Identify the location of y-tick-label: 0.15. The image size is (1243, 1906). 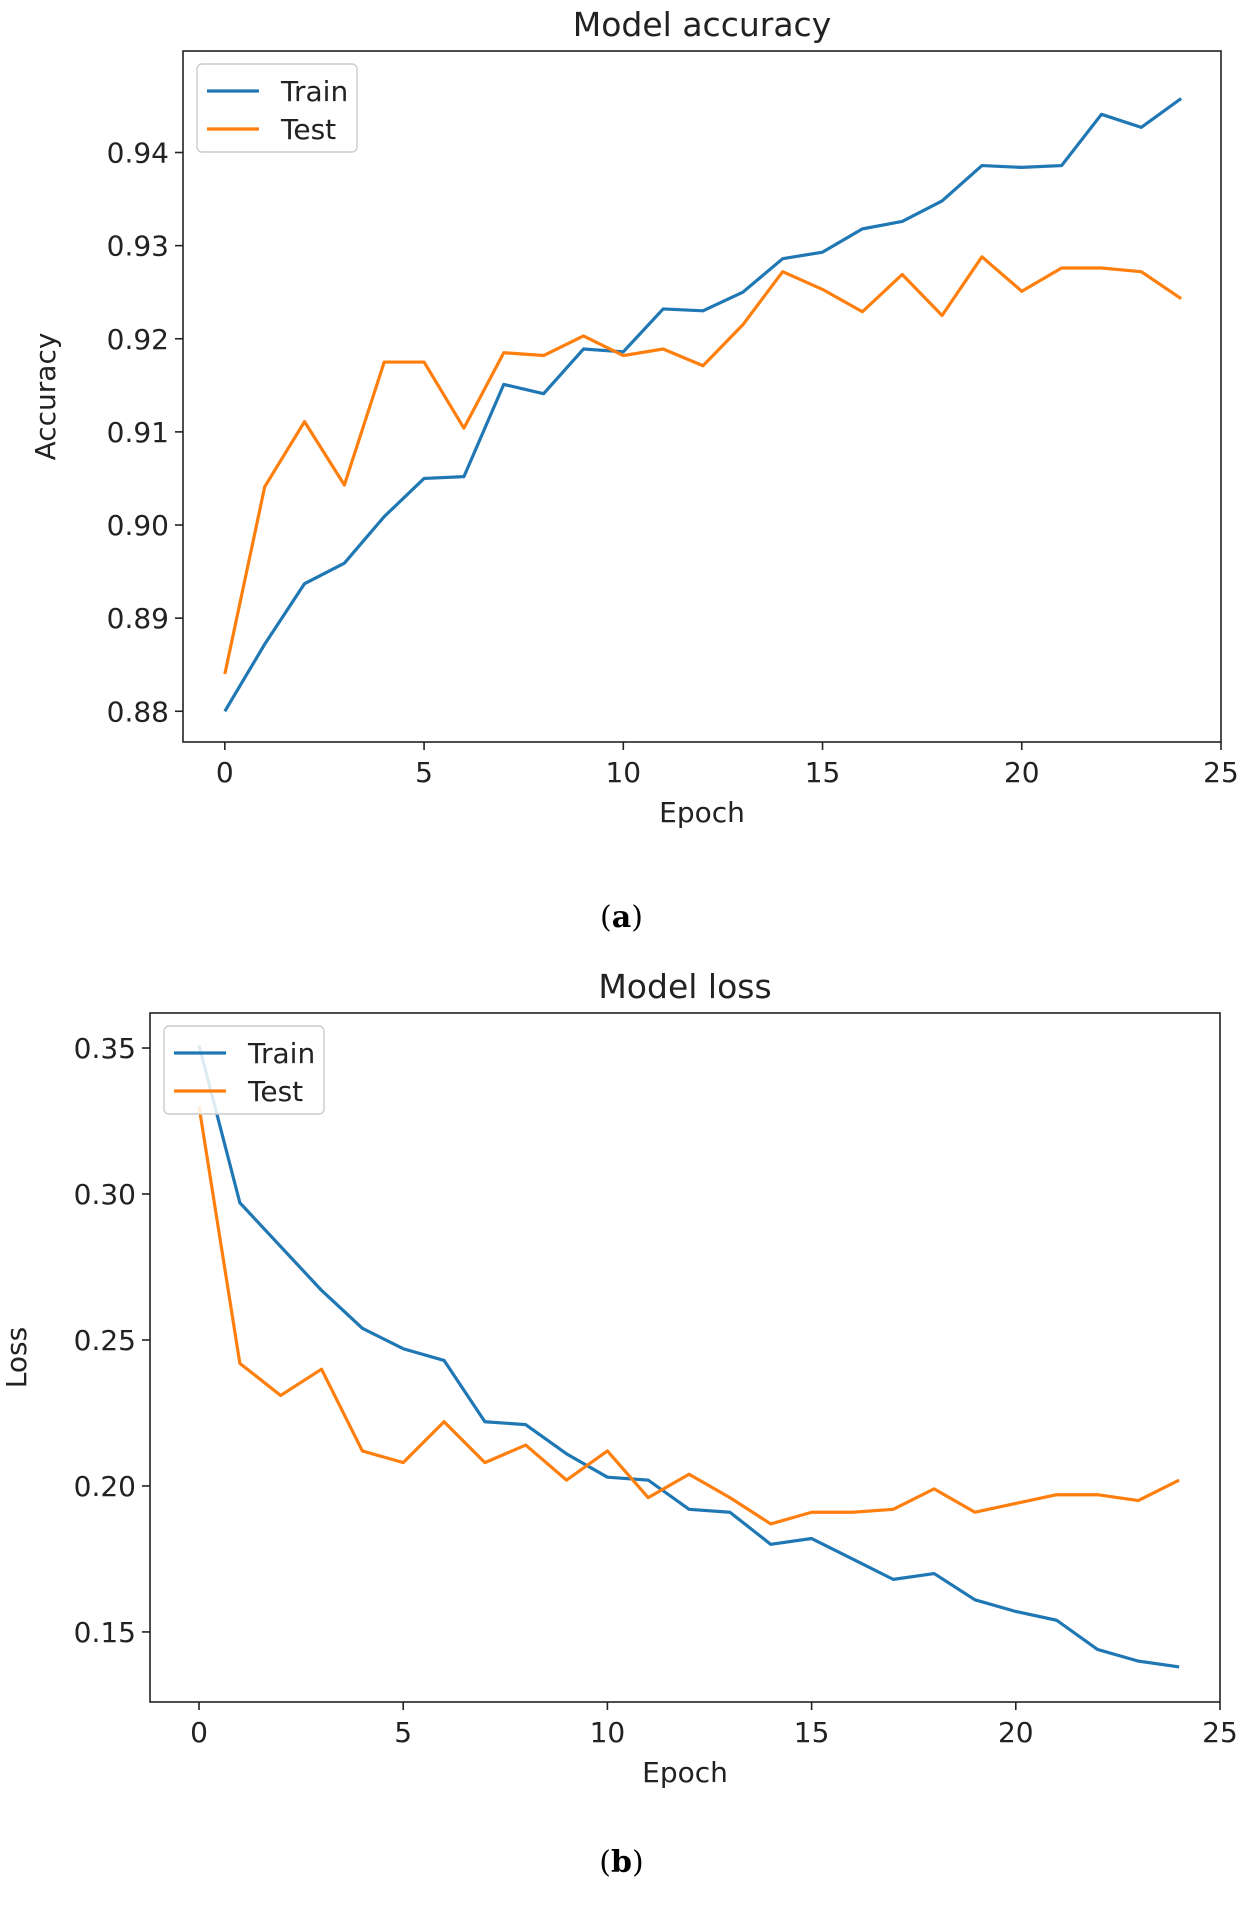
(105, 1632).